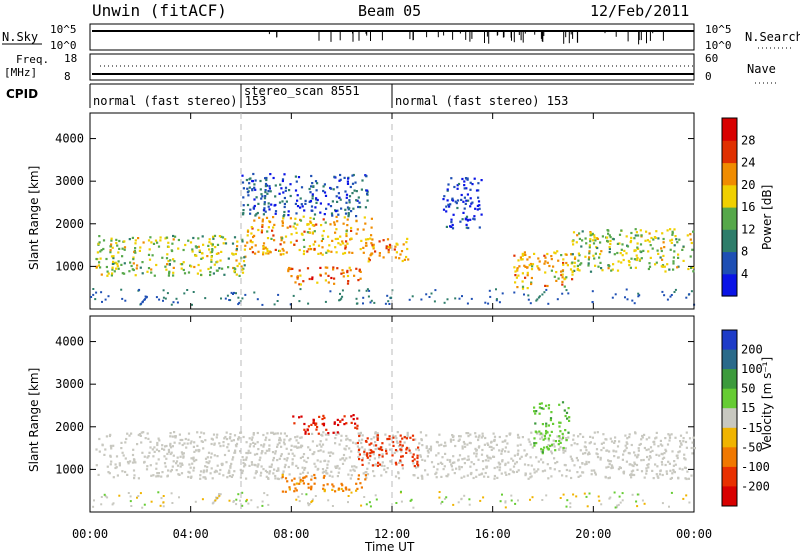 This screenshot has width=800, height=554. I want to click on power-ylabel: Slant Range [km], so click(34, 218).